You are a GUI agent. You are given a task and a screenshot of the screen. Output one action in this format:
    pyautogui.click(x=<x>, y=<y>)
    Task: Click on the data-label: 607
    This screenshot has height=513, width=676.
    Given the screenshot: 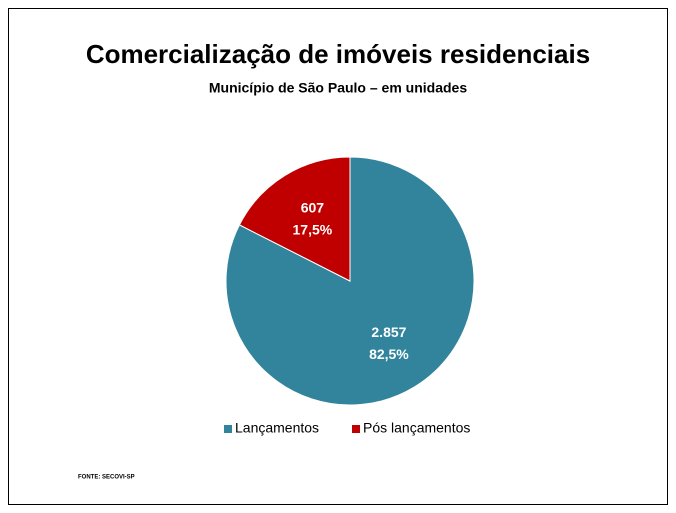 What is the action you would take?
    pyautogui.click(x=313, y=207)
    